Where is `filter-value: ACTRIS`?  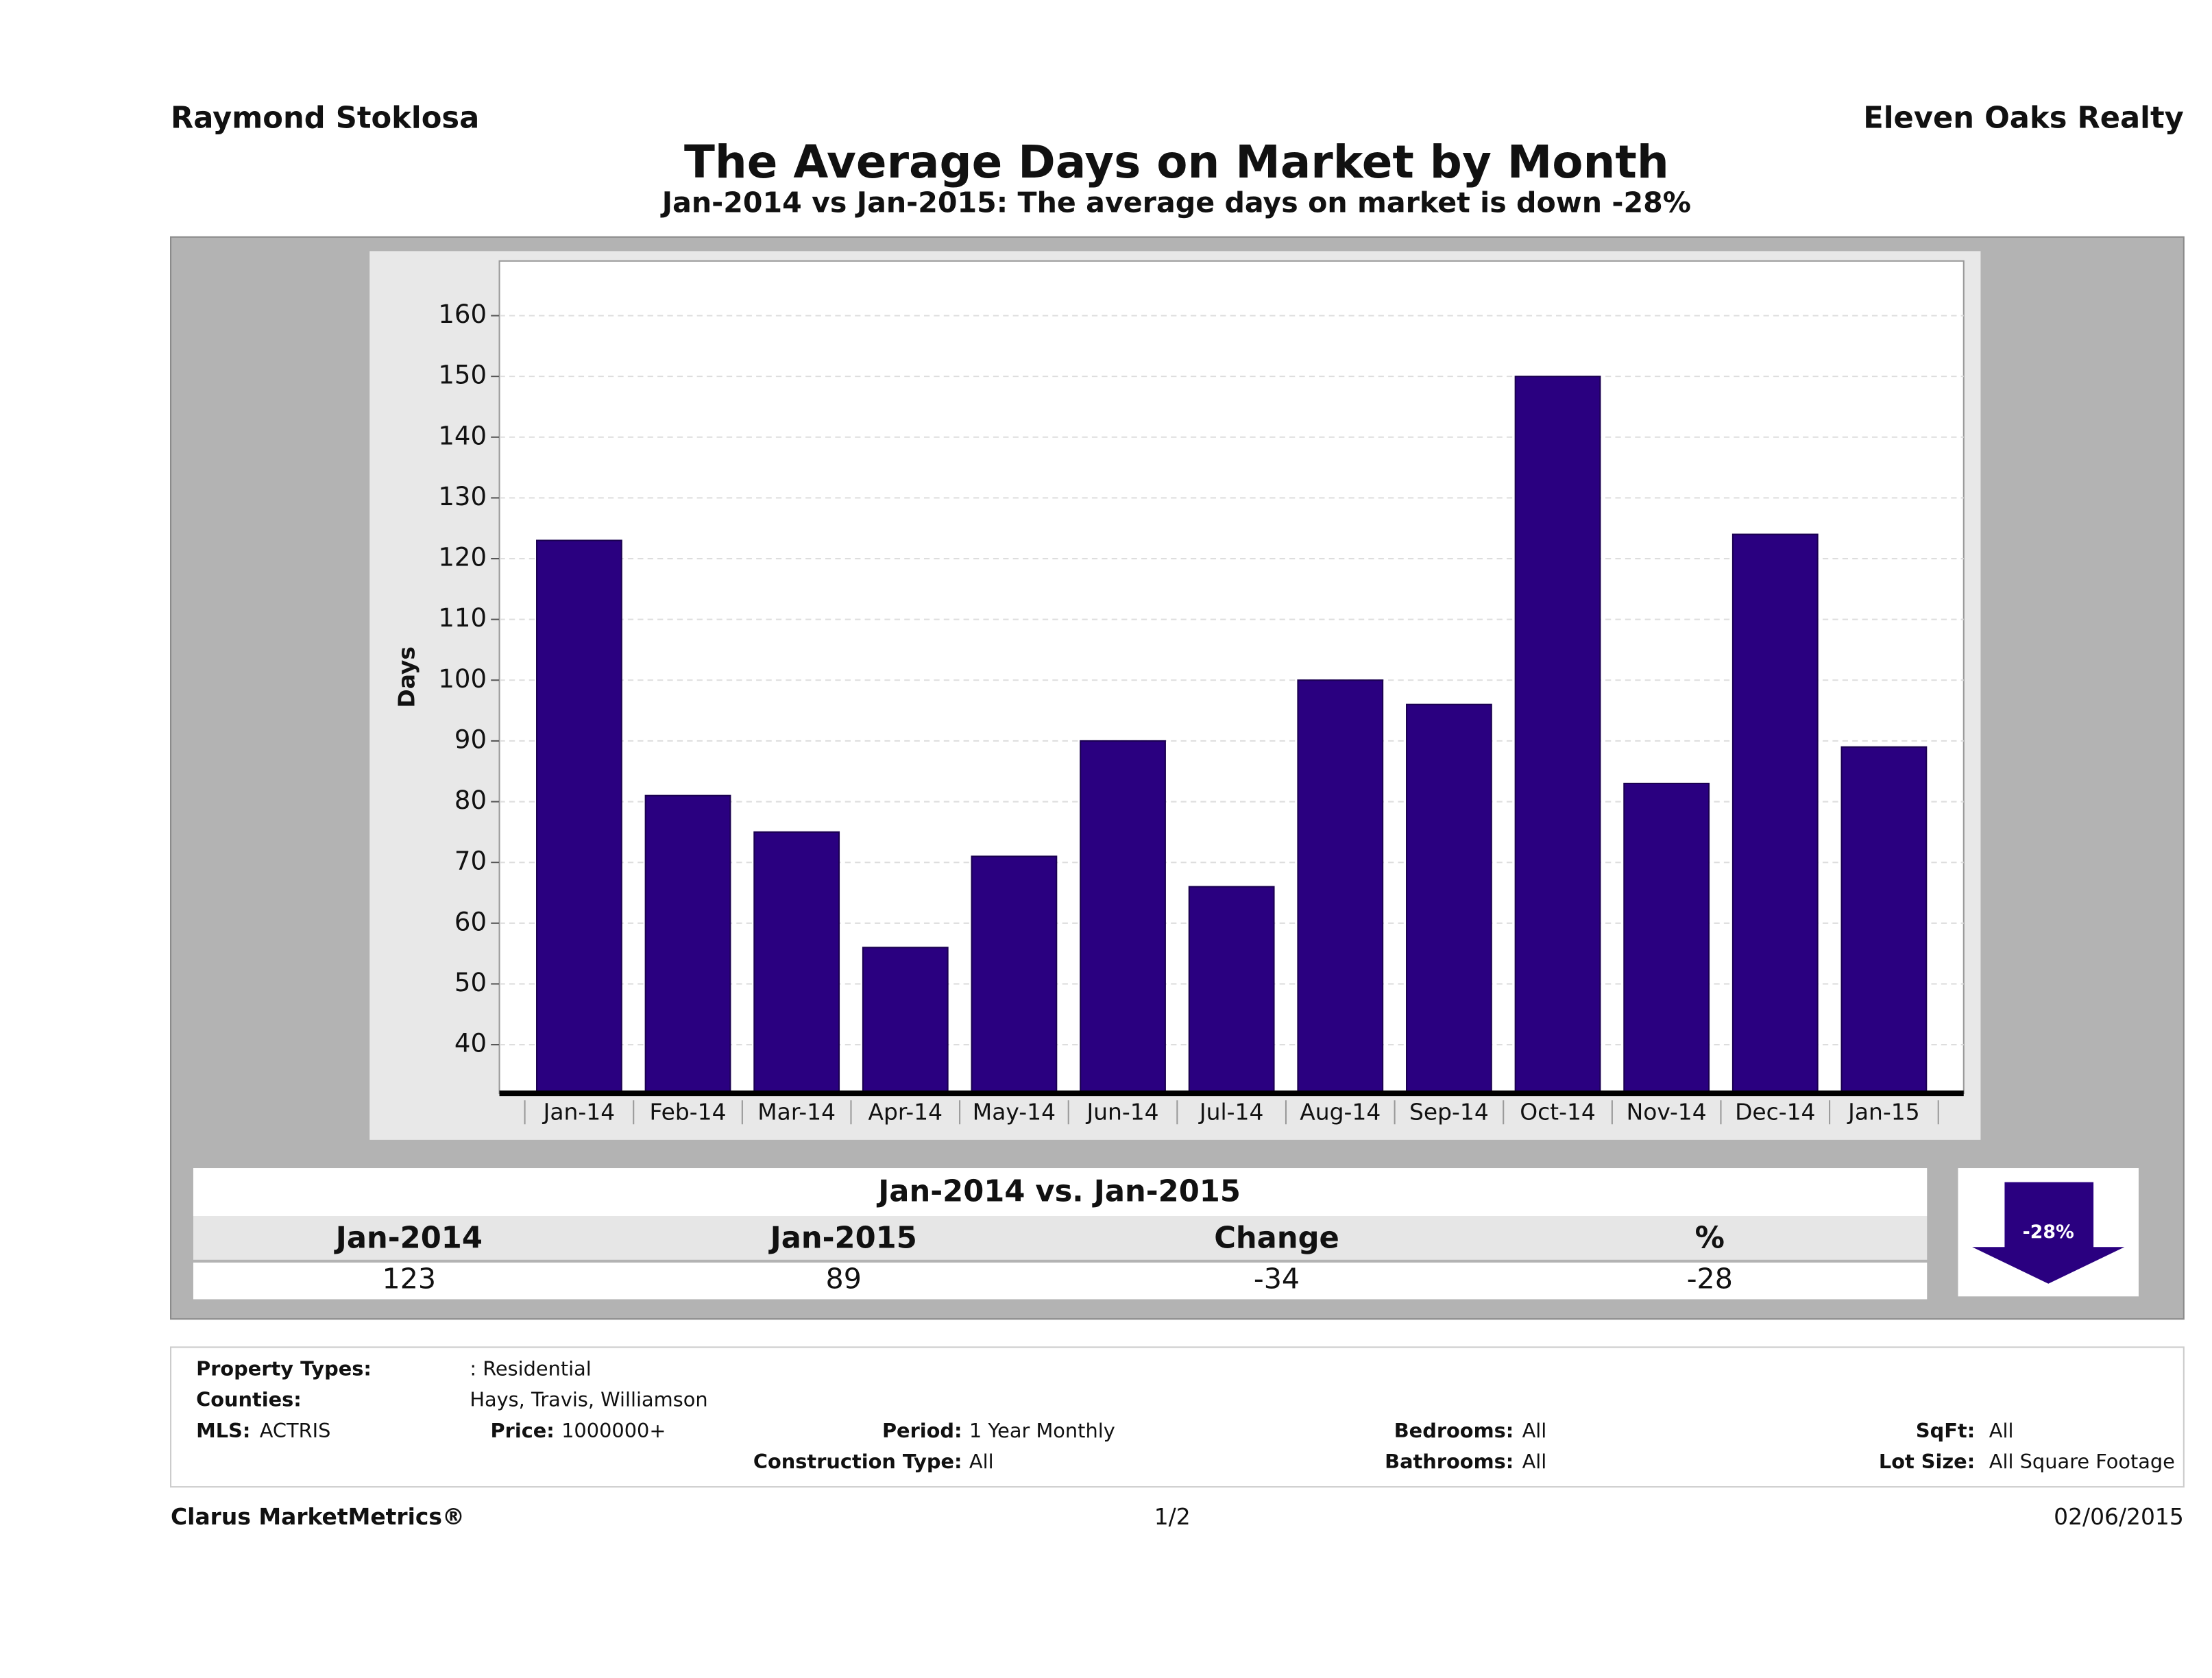 filter-value: ACTRIS is located at coordinates (295, 1430).